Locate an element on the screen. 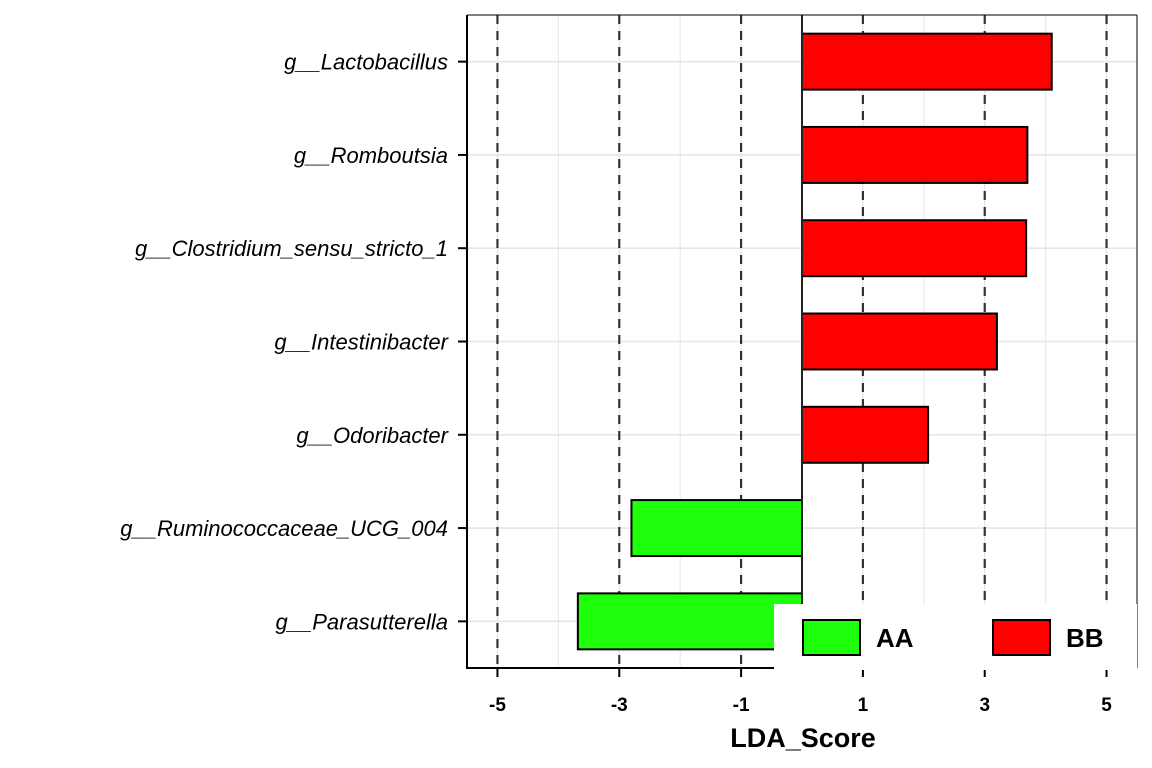  x-tick-label: 3 is located at coordinates (984, 705).